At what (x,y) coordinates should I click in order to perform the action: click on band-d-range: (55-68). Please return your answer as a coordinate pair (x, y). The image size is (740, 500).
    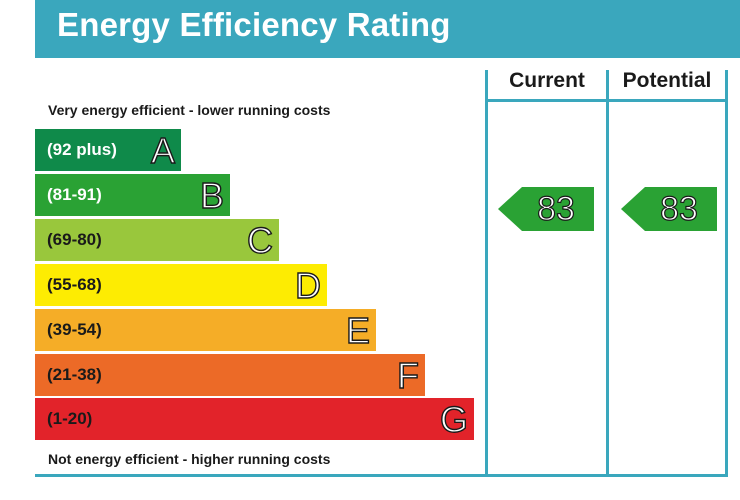
    Looking at the image, I should click on (74, 284).